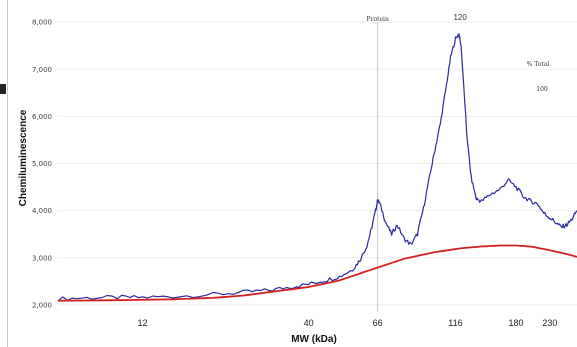  What do you see at coordinates (378, 19) in the screenshot?
I see `protein-marker-label: Protein` at bounding box center [378, 19].